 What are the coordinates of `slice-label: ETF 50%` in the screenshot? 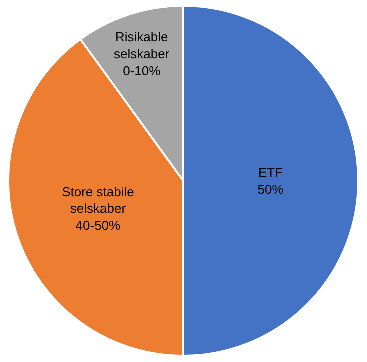 It's located at (271, 181).